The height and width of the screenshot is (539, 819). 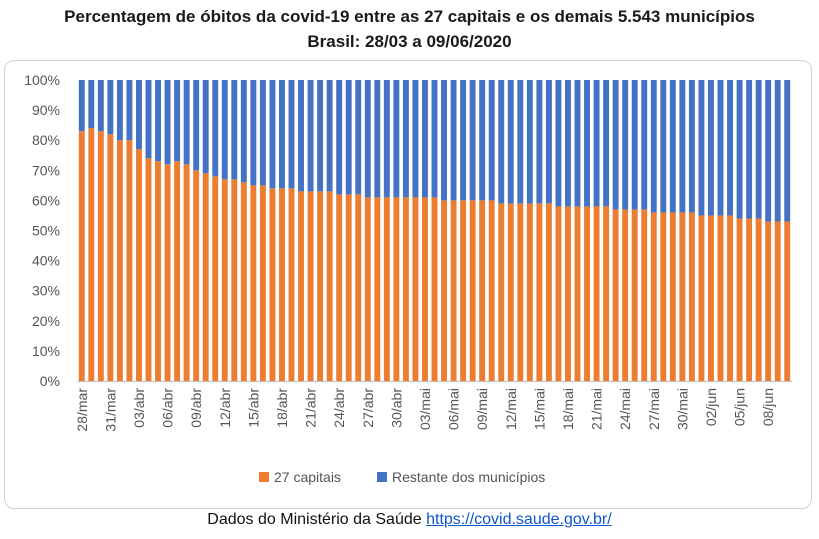 I want to click on x-tick-label: 08/jun, so click(x=768, y=407).